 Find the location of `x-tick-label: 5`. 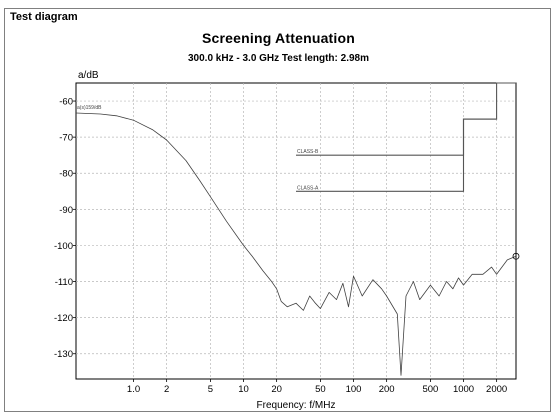

x-tick-label: 5 is located at coordinates (210, 389).